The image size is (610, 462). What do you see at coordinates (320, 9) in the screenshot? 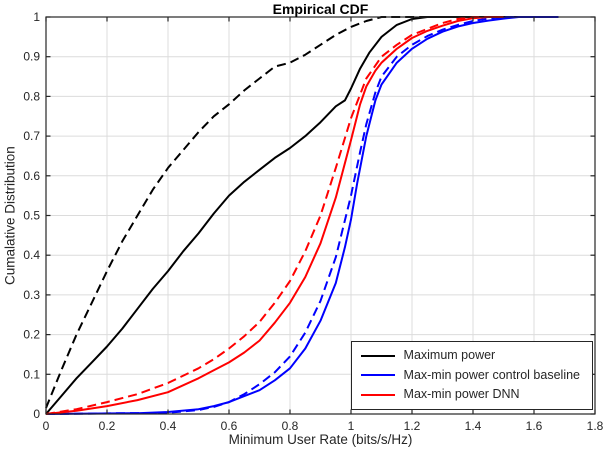
I see `chart-title: Empirical CDF` at bounding box center [320, 9].